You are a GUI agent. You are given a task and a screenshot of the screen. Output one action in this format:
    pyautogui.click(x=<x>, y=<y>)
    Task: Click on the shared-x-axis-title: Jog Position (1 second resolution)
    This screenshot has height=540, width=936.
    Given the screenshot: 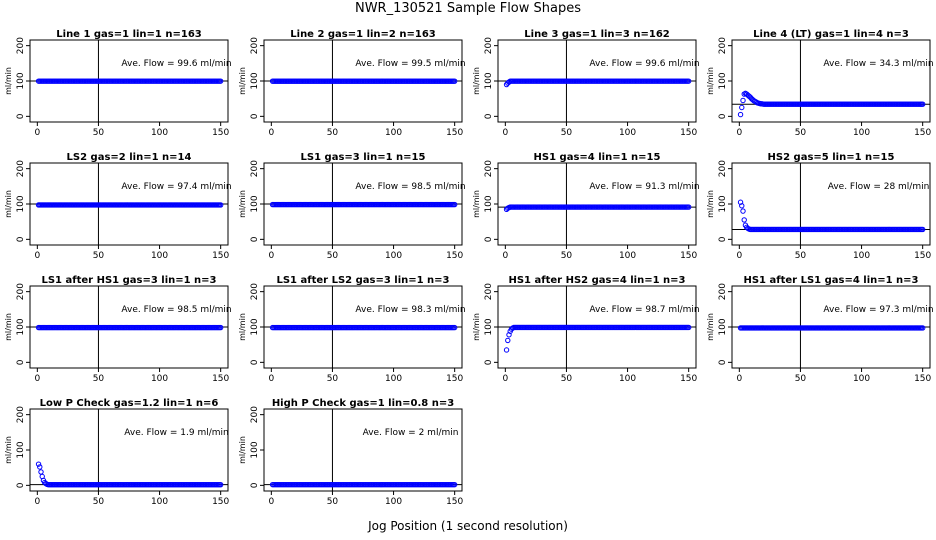 What is the action you would take?
    pyautogui.click(x=468, y=526)
    